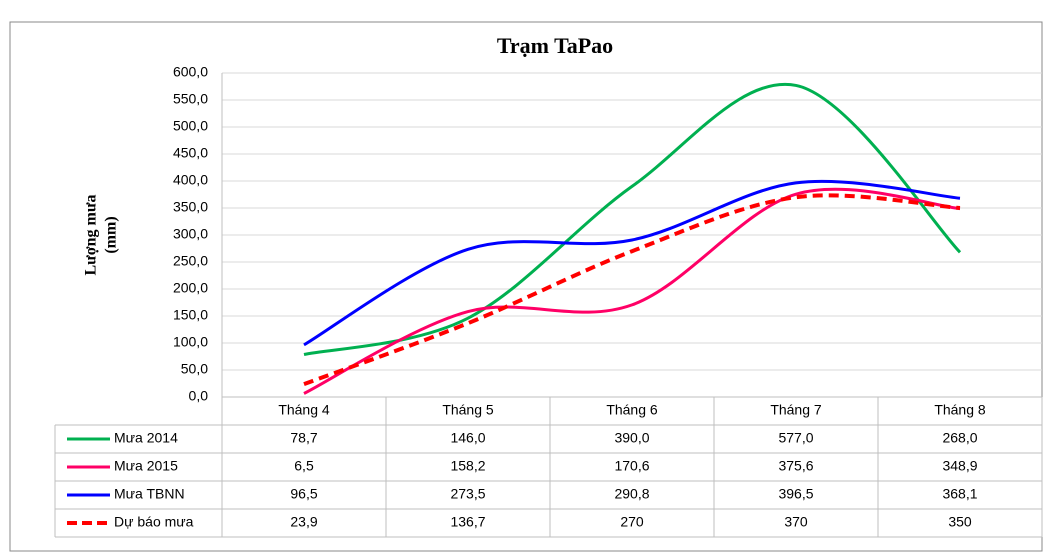 The height and width of the screenshot is (552, 1051). What do you see at coordinates (631, 466) in the screenshot?
I see `table-value: 170,6` at bounding box center [631, 466].